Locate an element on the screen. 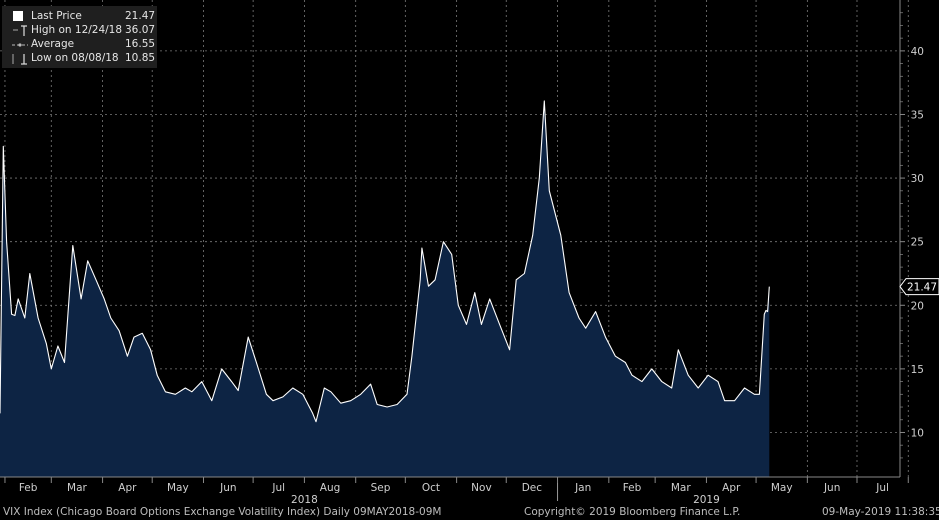 This screenshot has height=520, width=939. y-axis: 10 15 20 25 30 35 40 21.47 is located at coordinates (919, 238).